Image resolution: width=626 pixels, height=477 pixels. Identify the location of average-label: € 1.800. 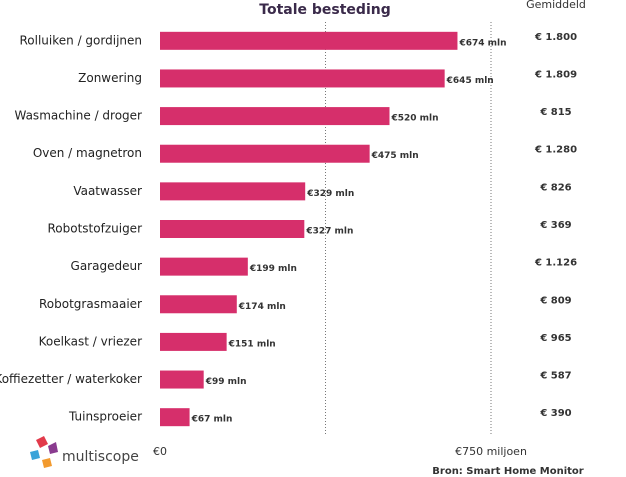
(555, 37).